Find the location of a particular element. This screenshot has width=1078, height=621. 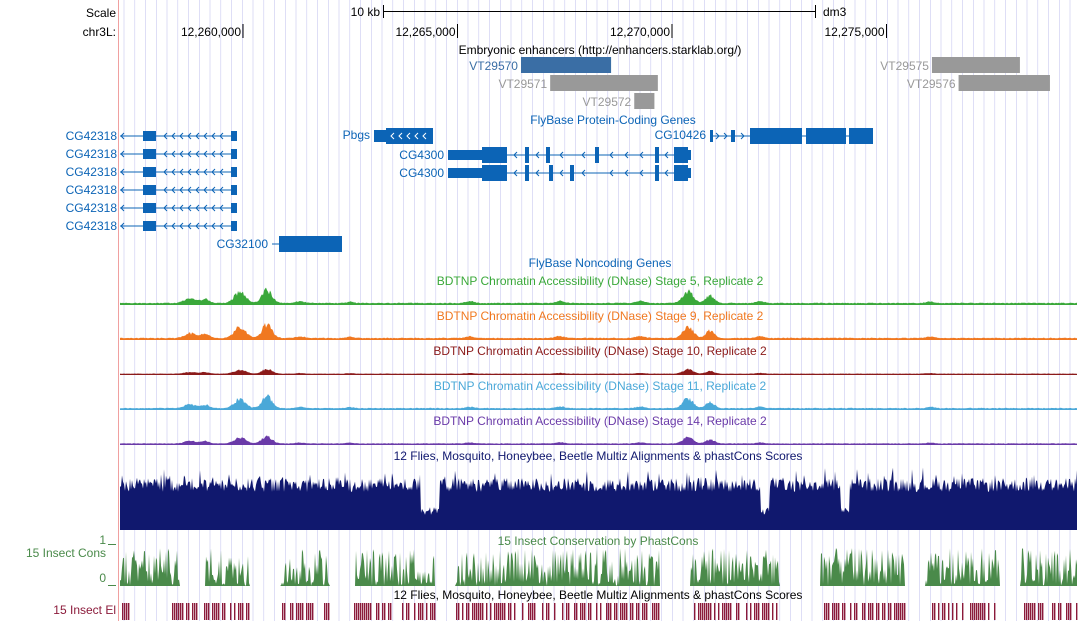

phastcons-side-label: 15 Insect Cons is located at coordinates (66, 553).